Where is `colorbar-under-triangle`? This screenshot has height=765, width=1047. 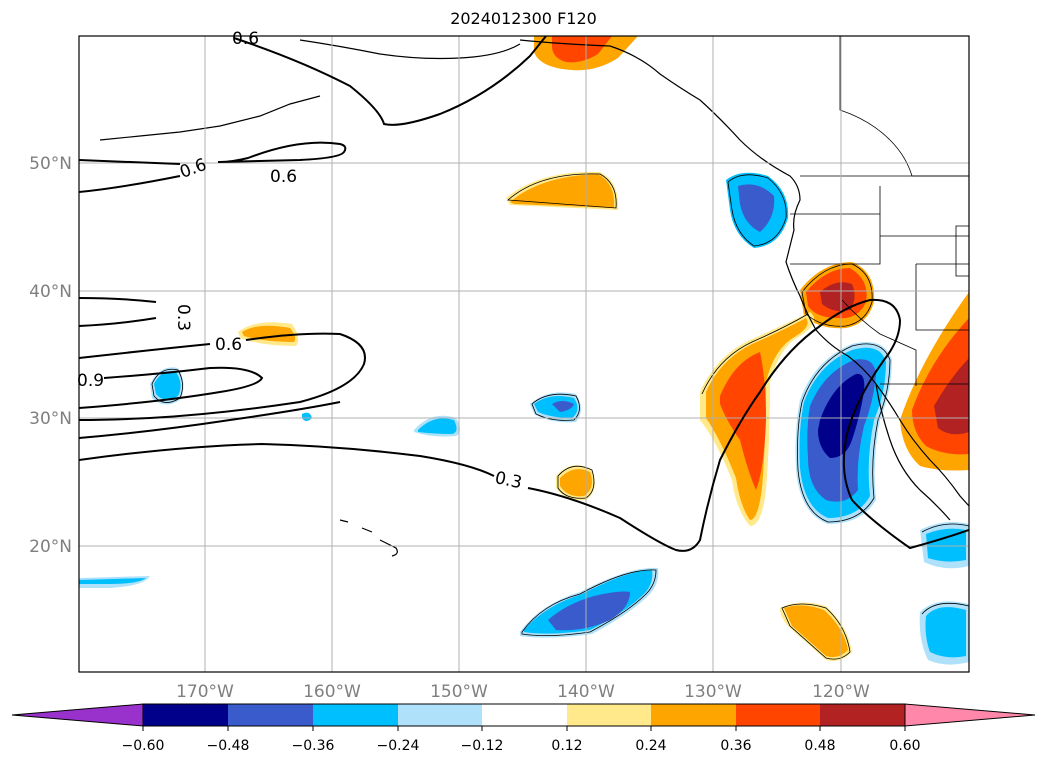 colorbar-under-triangle is located at coordinates (77, 715).